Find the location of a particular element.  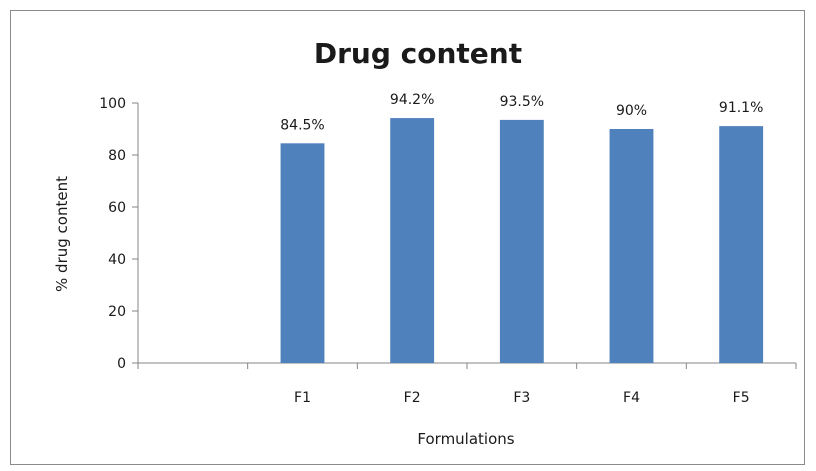

x-tick-label: F1 is located at coordinates (302, 398).